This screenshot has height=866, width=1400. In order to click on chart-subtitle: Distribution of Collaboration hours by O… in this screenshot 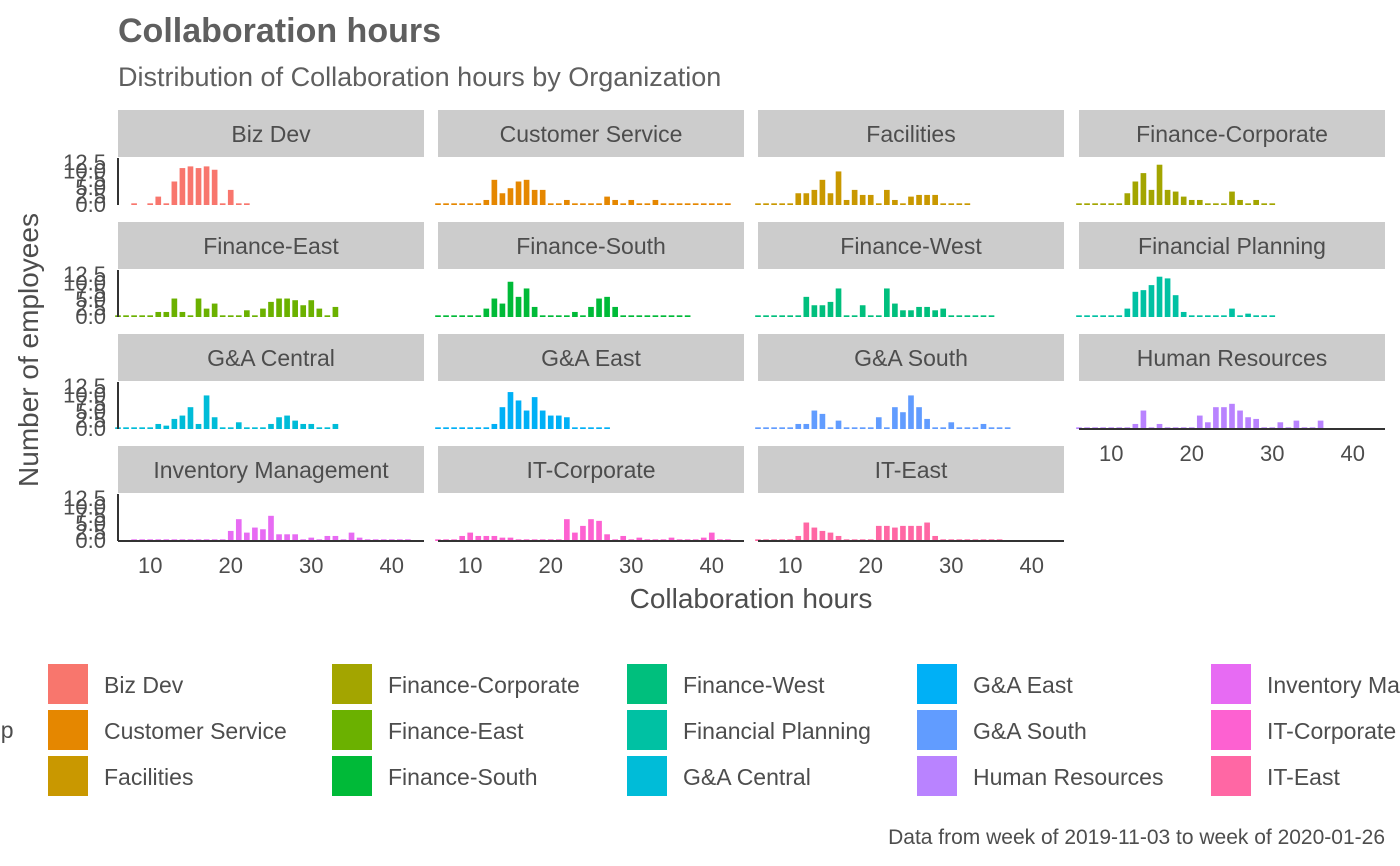, I will do `click(419, 77)`.